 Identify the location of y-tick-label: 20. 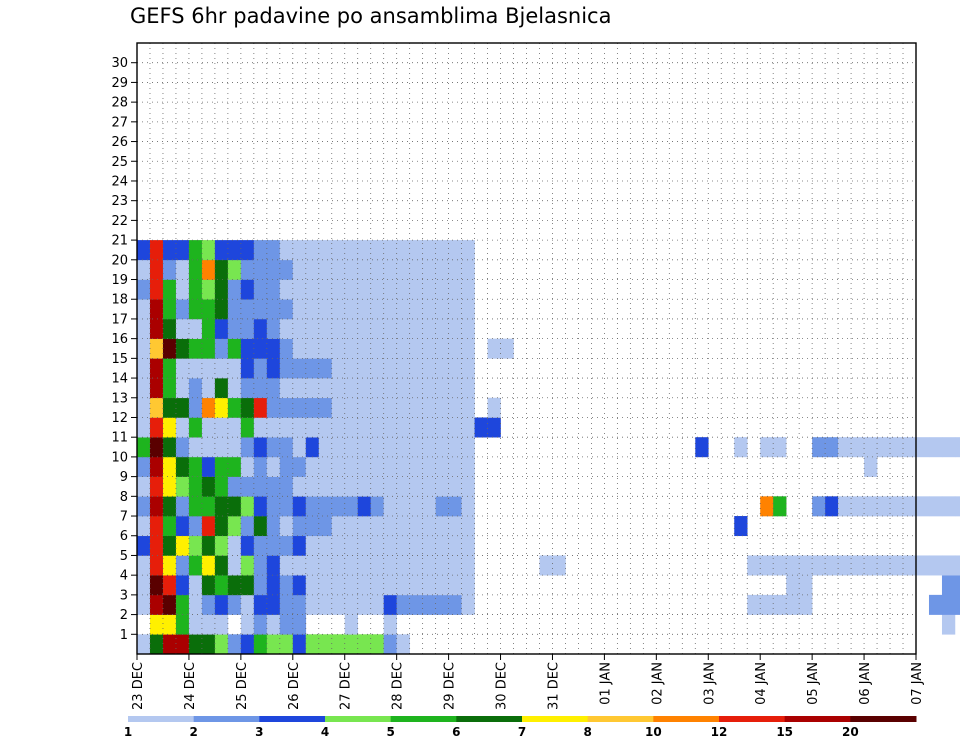
(119, 260).